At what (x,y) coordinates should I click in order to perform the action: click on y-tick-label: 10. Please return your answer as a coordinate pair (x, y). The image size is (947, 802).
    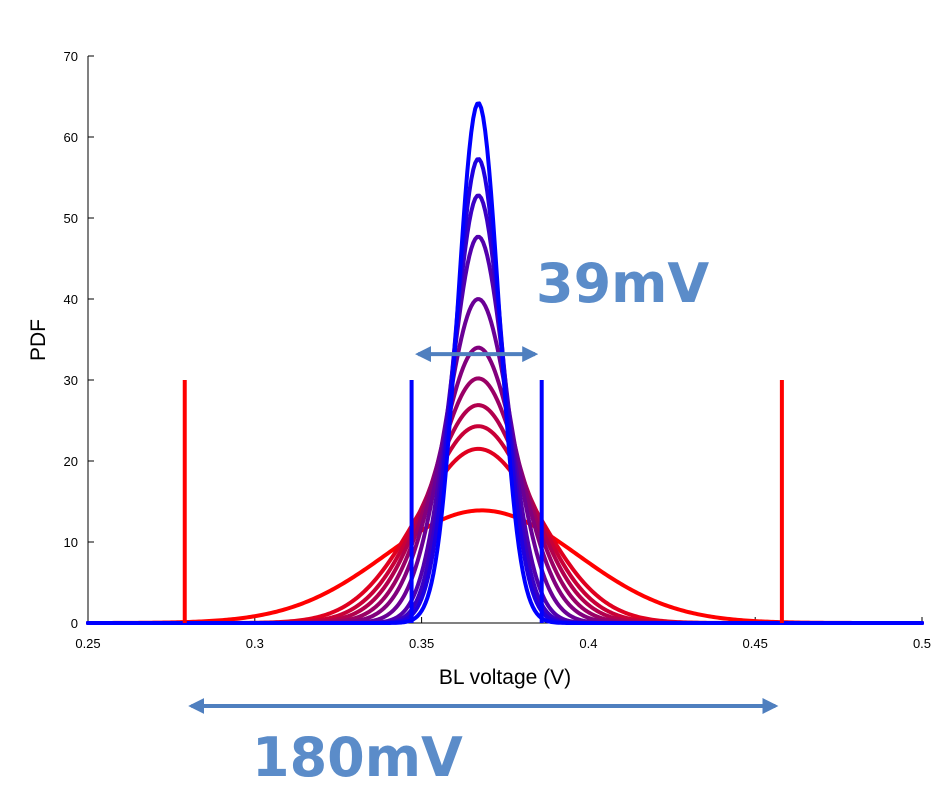
    Looking at the image, I should click on (71, 542).